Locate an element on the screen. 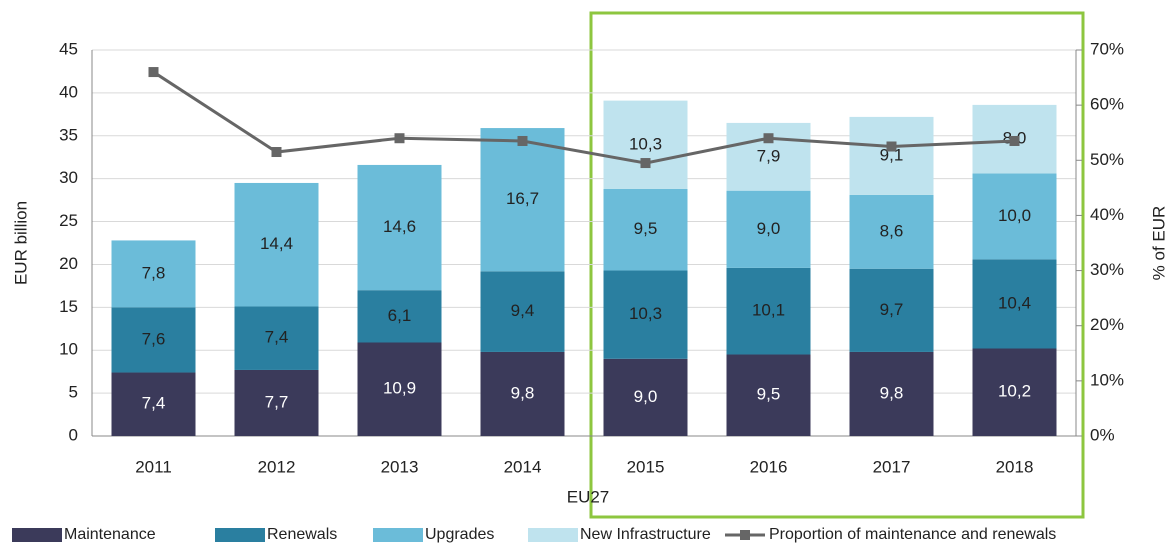 Image resolution: width=1176 pixels, height=551 pixels. y-tick-label: 45 is located at coordinates (68, 48).